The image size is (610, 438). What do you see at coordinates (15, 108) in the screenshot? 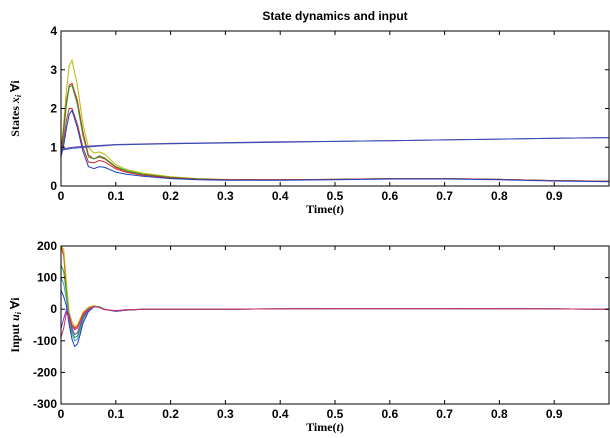
I see `y-axis-label: States xi ∀i` at bounding box center [15, 108].